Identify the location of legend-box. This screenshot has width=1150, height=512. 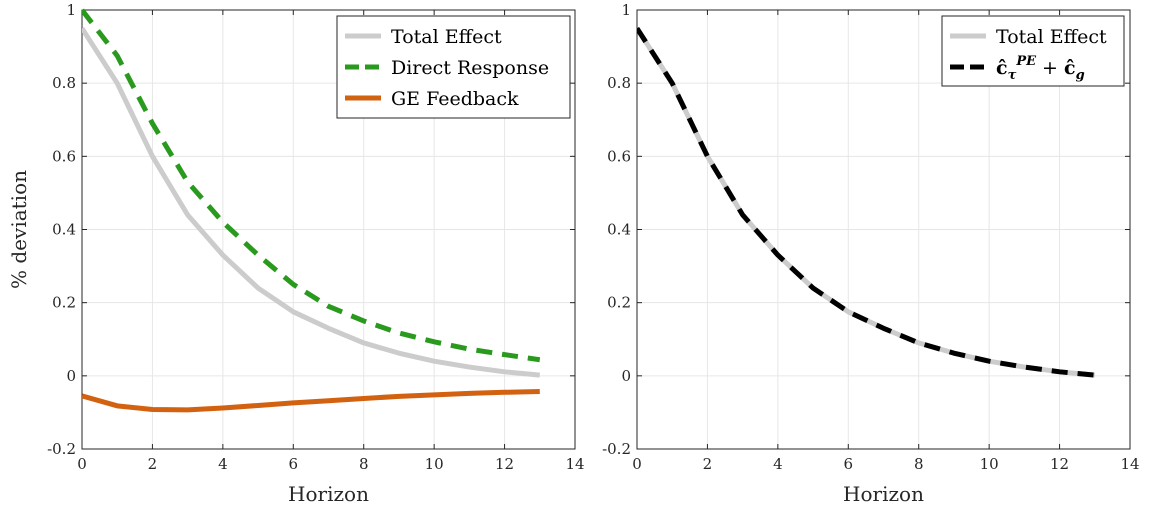
(1033, 51).